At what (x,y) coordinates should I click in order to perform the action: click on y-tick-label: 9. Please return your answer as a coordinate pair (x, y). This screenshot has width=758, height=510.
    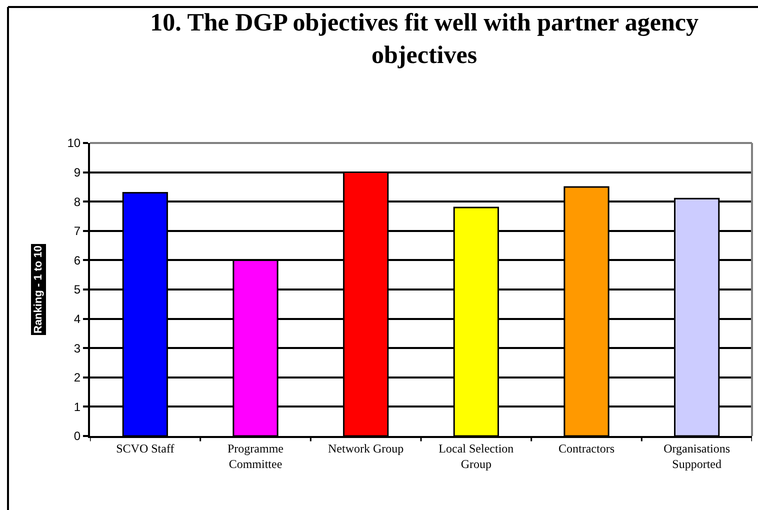
    Looking at the image, I should click on (77, 173).